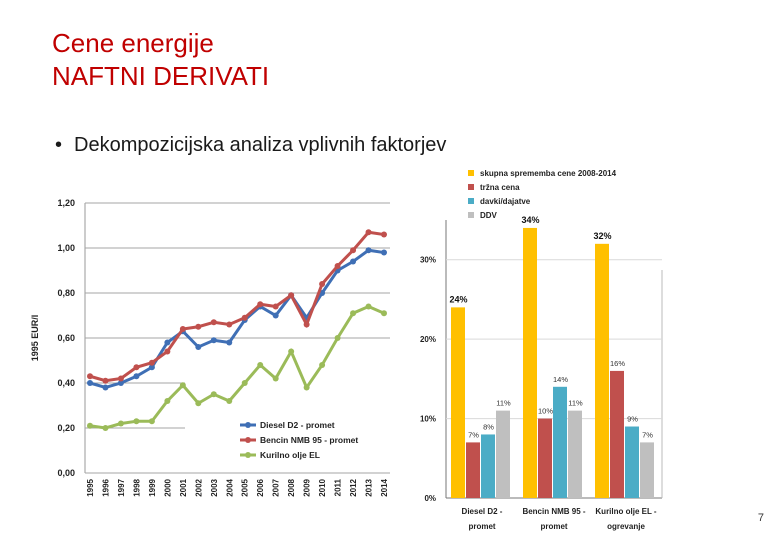 This screenshot has width=780, height=540. I want to click on legend-label: Bencin NMB 95 - promet, so click(309, 440).